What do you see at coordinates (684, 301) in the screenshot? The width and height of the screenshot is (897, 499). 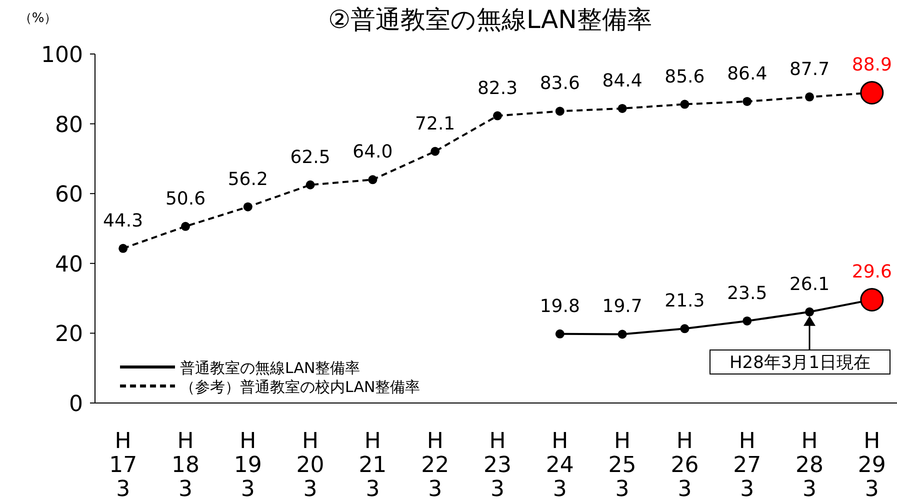 I see `data-label: 21.3` at bounding box center [684, 301].